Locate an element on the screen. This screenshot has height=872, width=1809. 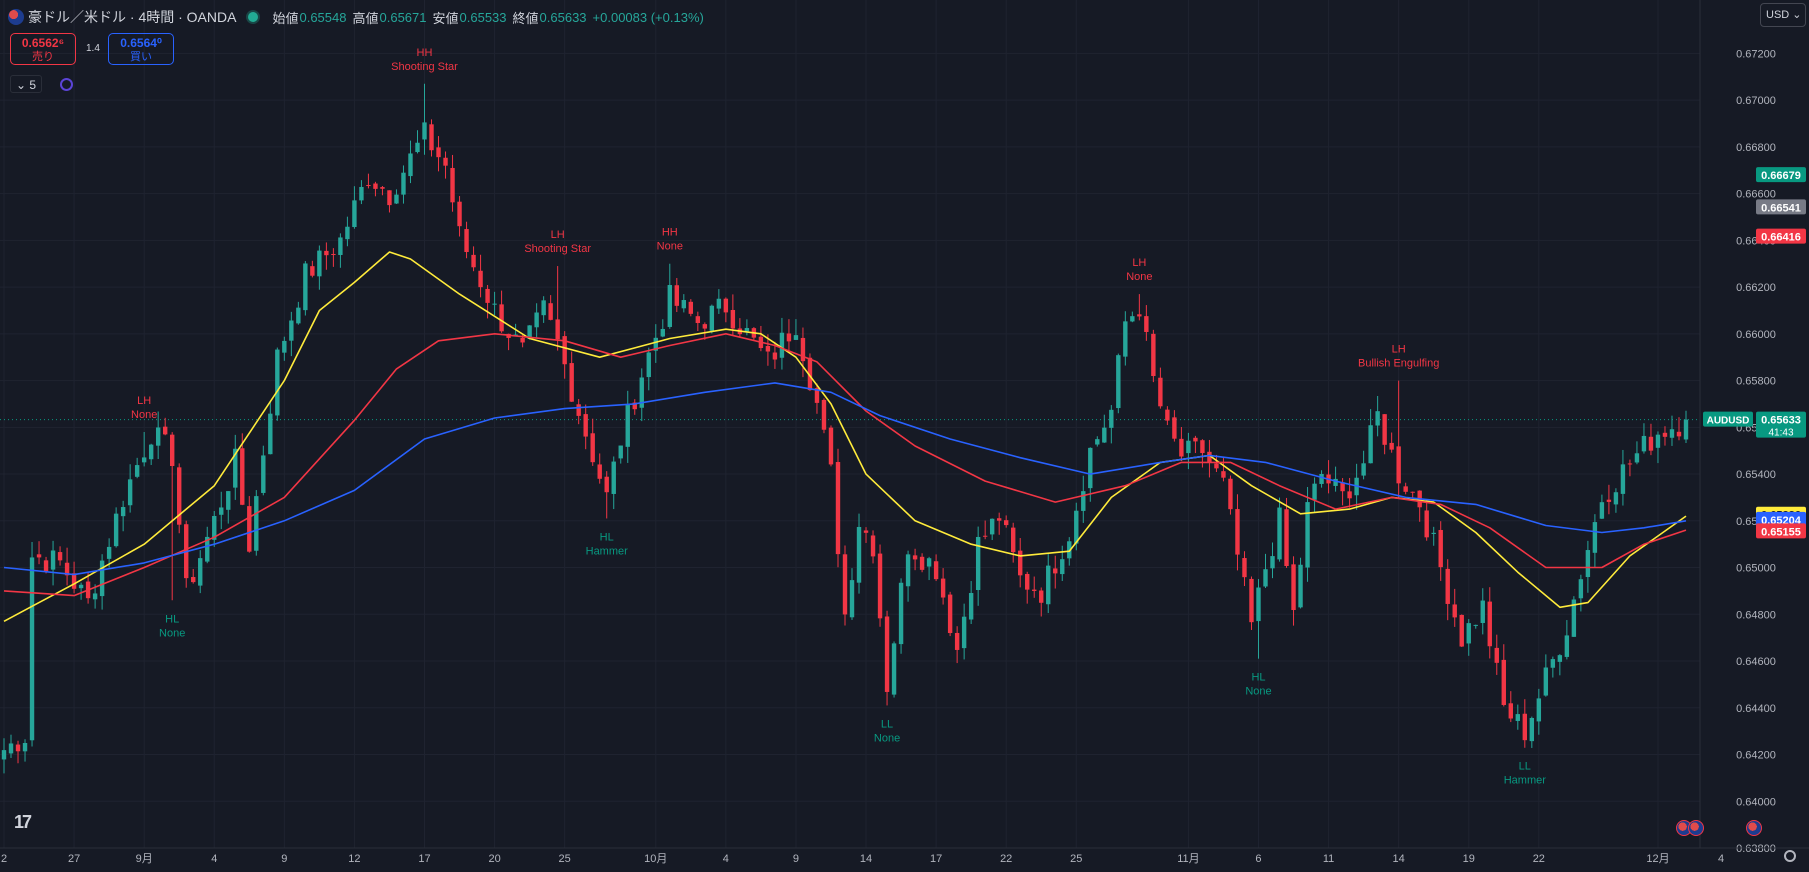
open-label: 始値 is located at coordinates (285, 18).